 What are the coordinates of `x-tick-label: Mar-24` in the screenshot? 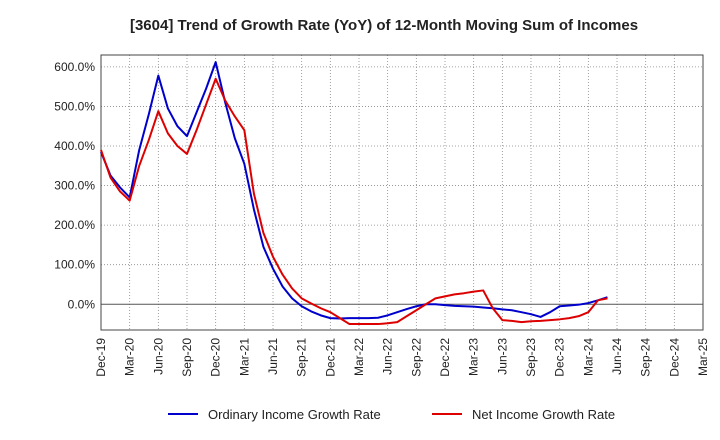 It's located at (588, 357).